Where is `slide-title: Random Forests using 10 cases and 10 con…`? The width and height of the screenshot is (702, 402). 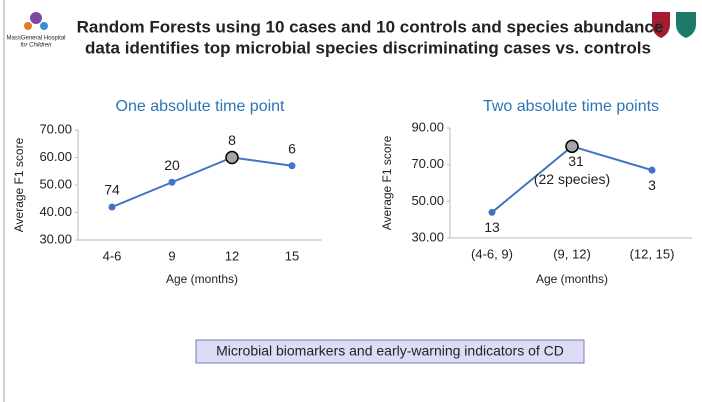
slide-title: Random Forests using 10 cases and 10 con… is located at coordinates (370, 26).